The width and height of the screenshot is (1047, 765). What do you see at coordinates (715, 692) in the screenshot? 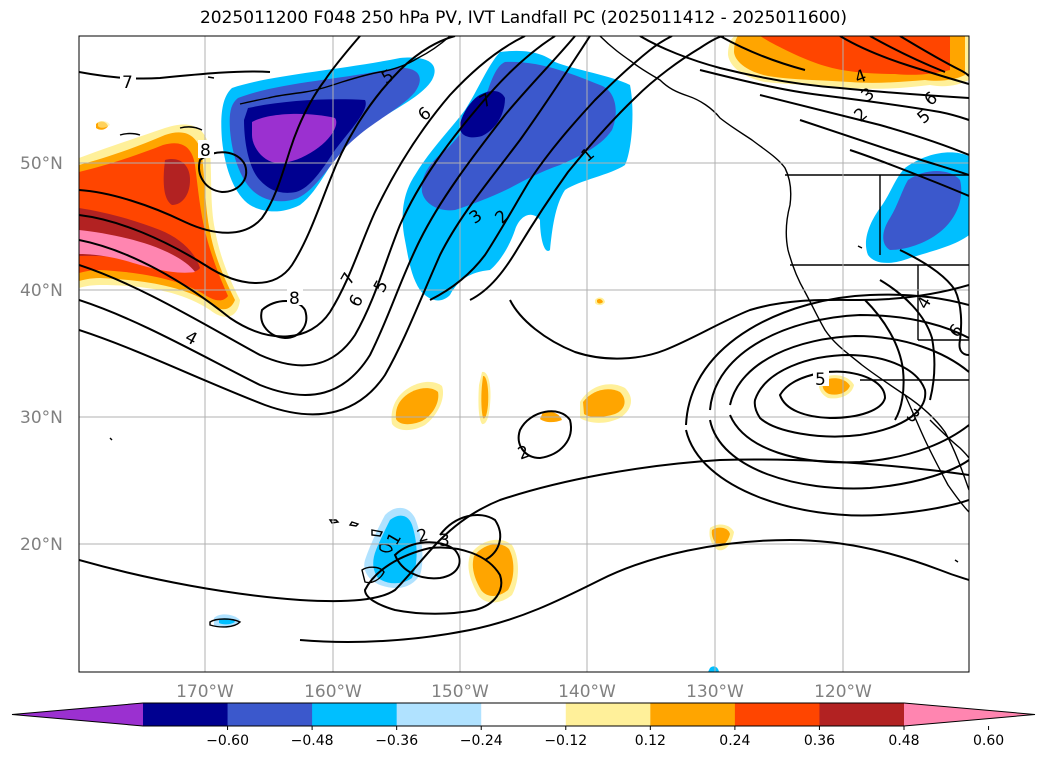
I see `lon-label-130w: 130°W` at bounding box center [715, 692].